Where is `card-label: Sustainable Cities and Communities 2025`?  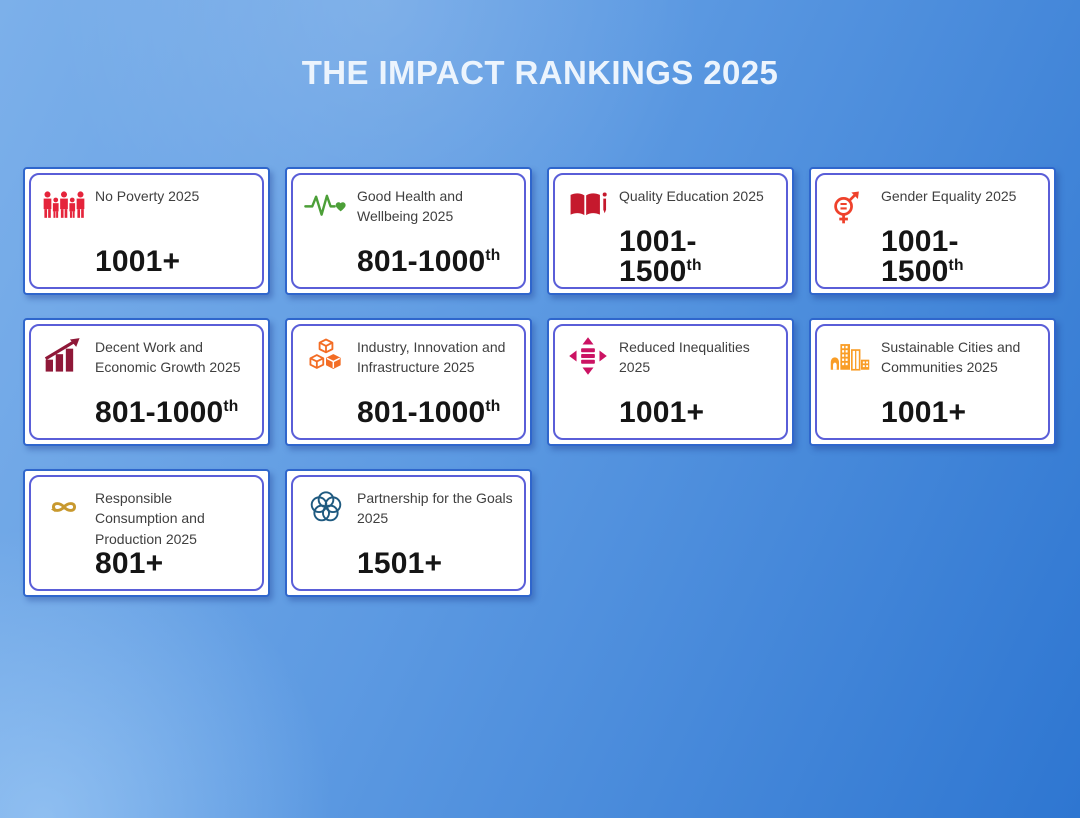 card-label: Sustainable Cities and Communities 2025 is located at coordinates (951, 357).